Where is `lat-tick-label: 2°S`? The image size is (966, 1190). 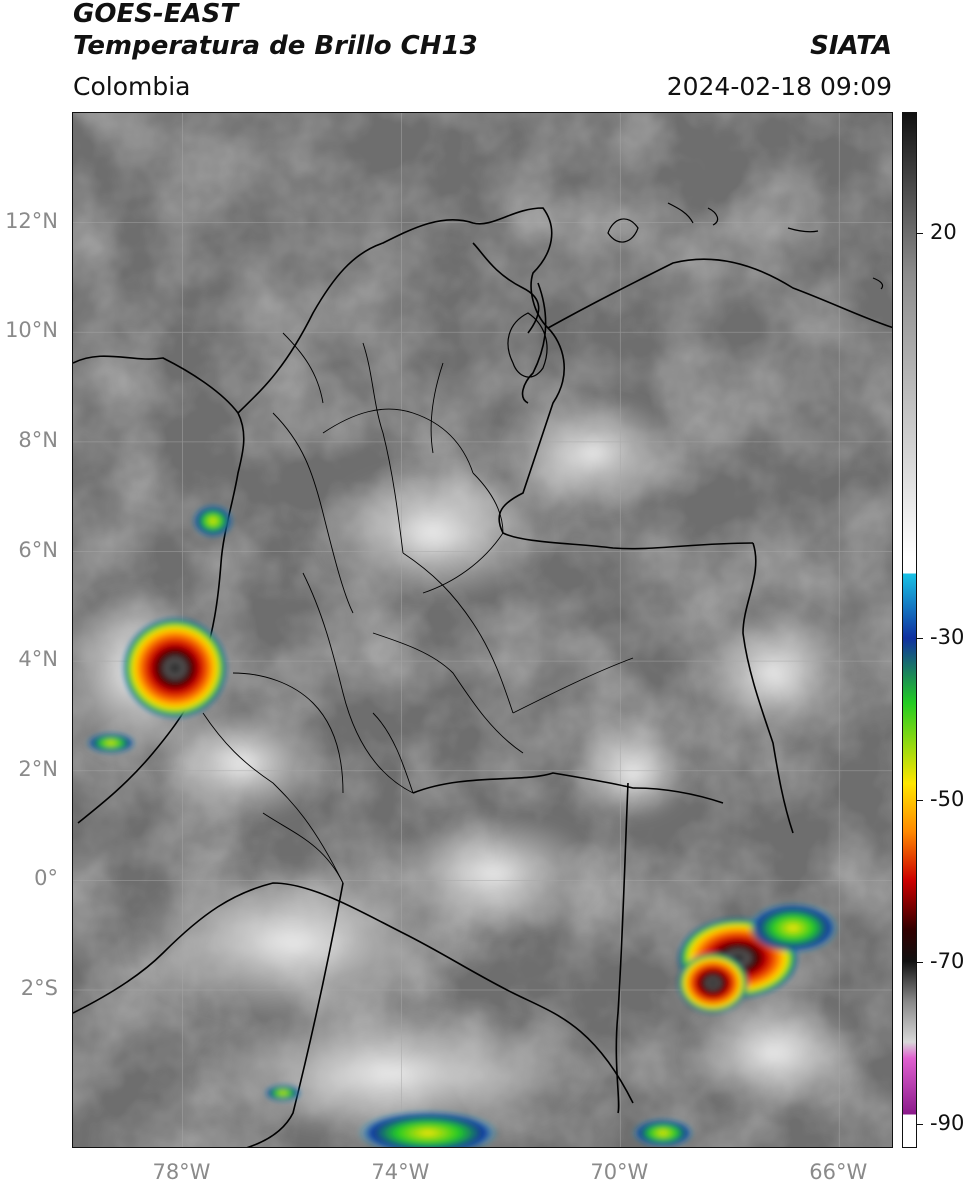 lat-tick-label: 2°S is located at coordinates (39, 988).